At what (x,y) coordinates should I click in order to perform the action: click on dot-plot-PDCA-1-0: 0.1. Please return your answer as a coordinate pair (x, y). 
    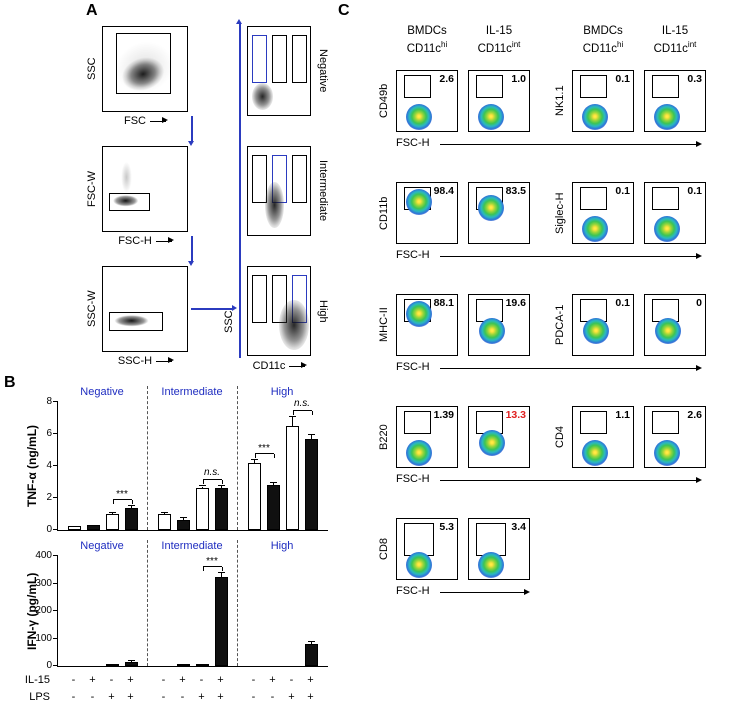
    Looking at the image, I should click on (603, 325).